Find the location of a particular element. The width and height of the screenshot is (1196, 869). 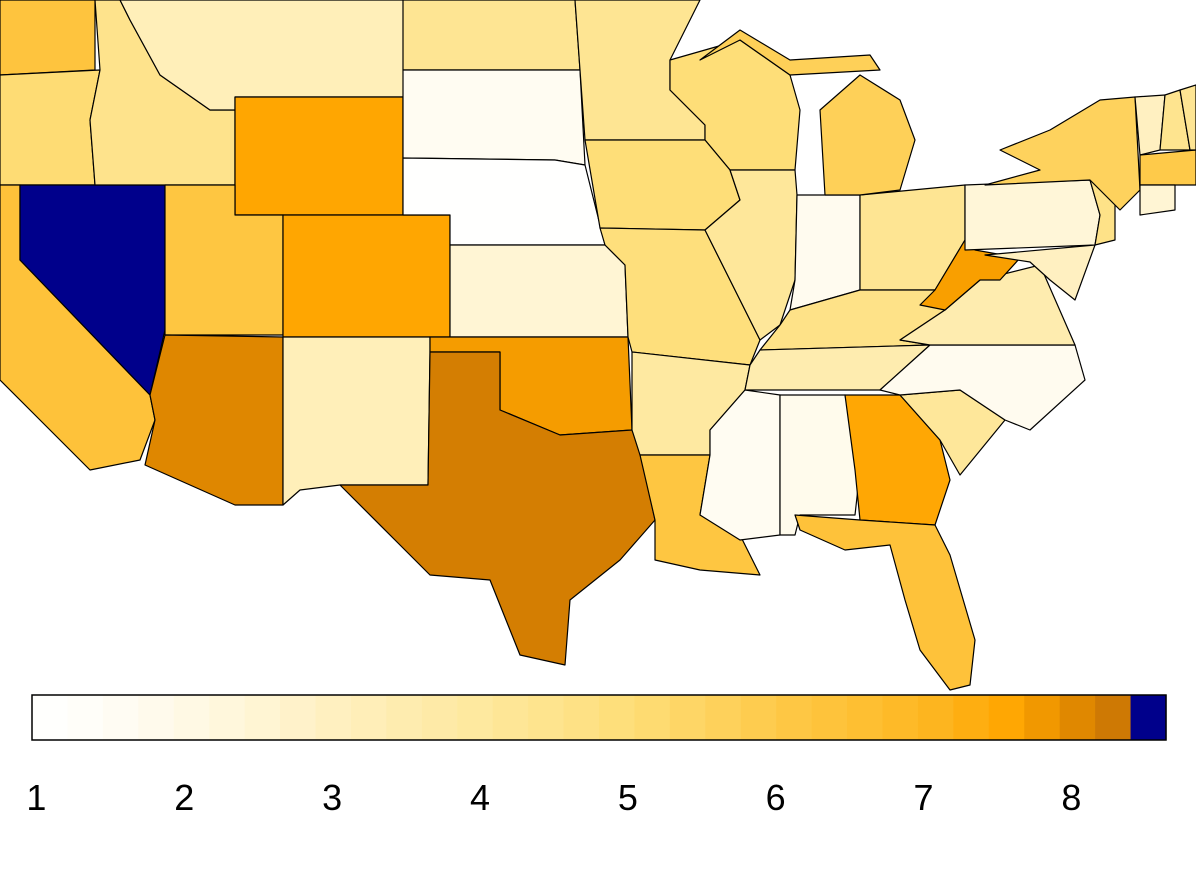

tick-label: 1 is located at coordinates (36, 797).